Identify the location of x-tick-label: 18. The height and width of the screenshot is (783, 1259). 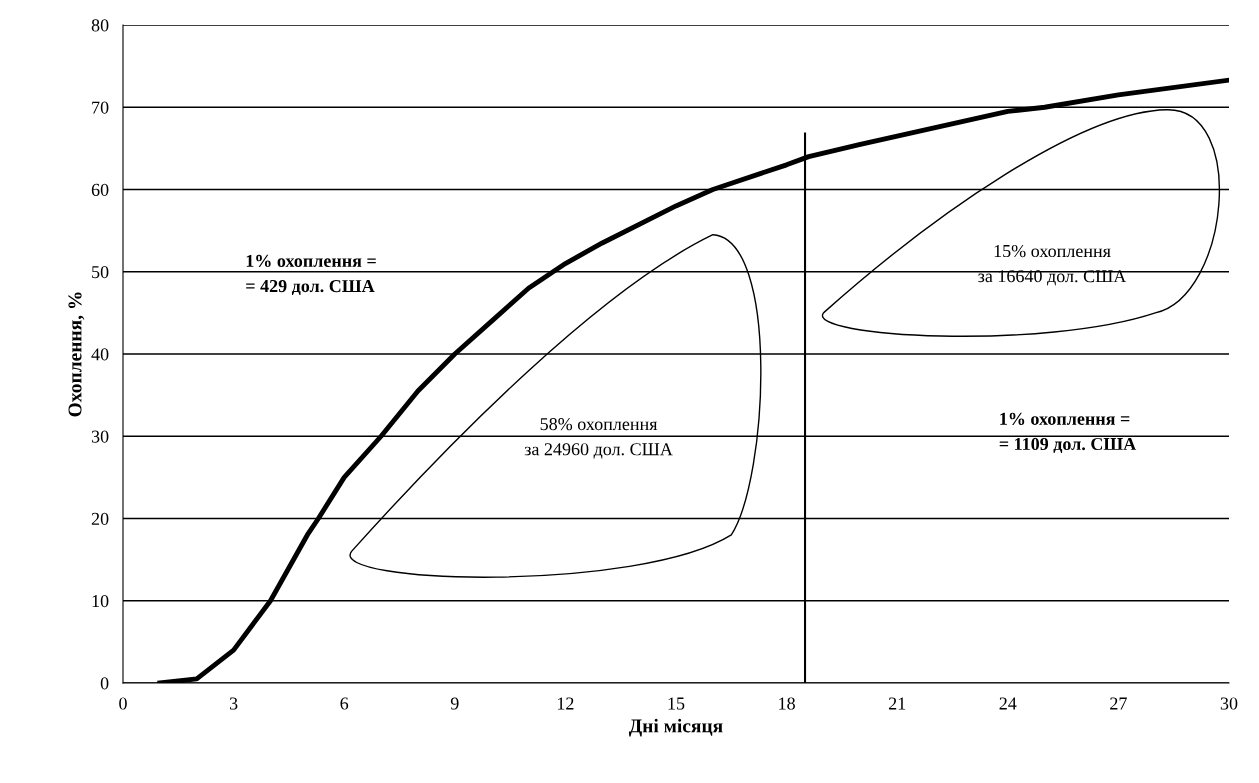
(787, 703).